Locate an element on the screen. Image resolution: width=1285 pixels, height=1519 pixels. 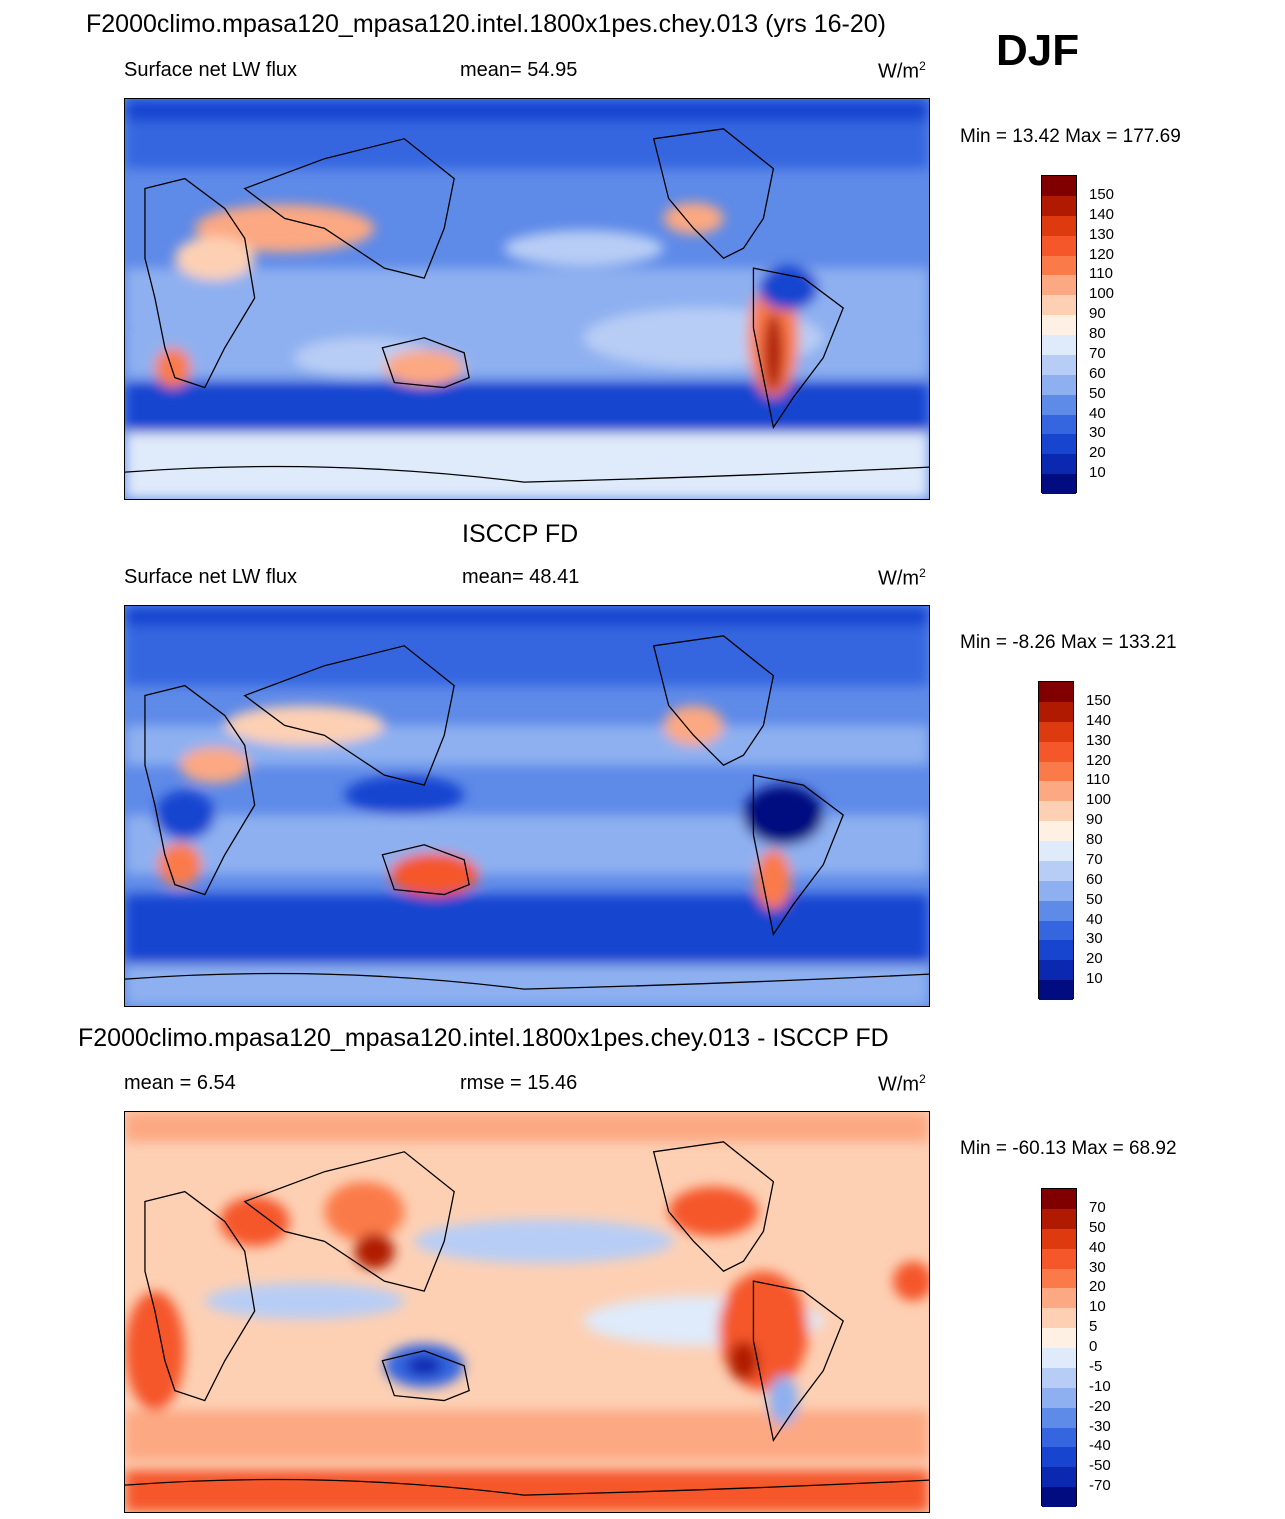
colorbar-tick-label: -40 is located at coordinates (1100, 1446).